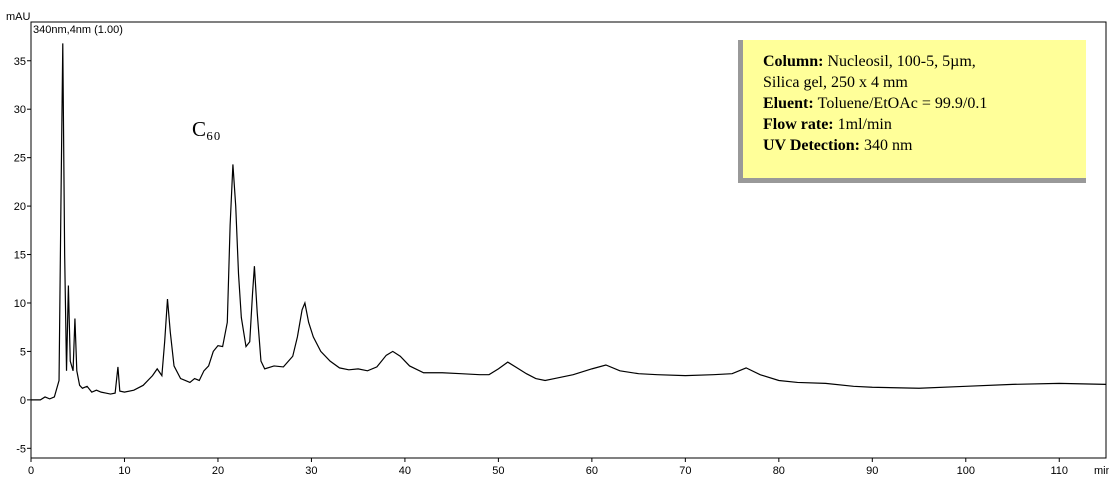 This screenshot has height=479, width=1109. What do you see at coordinates (78, 30) in the screenshot?
I see `annotation: 340nm,4nm (1.00)` at bounding box center [78, 30].